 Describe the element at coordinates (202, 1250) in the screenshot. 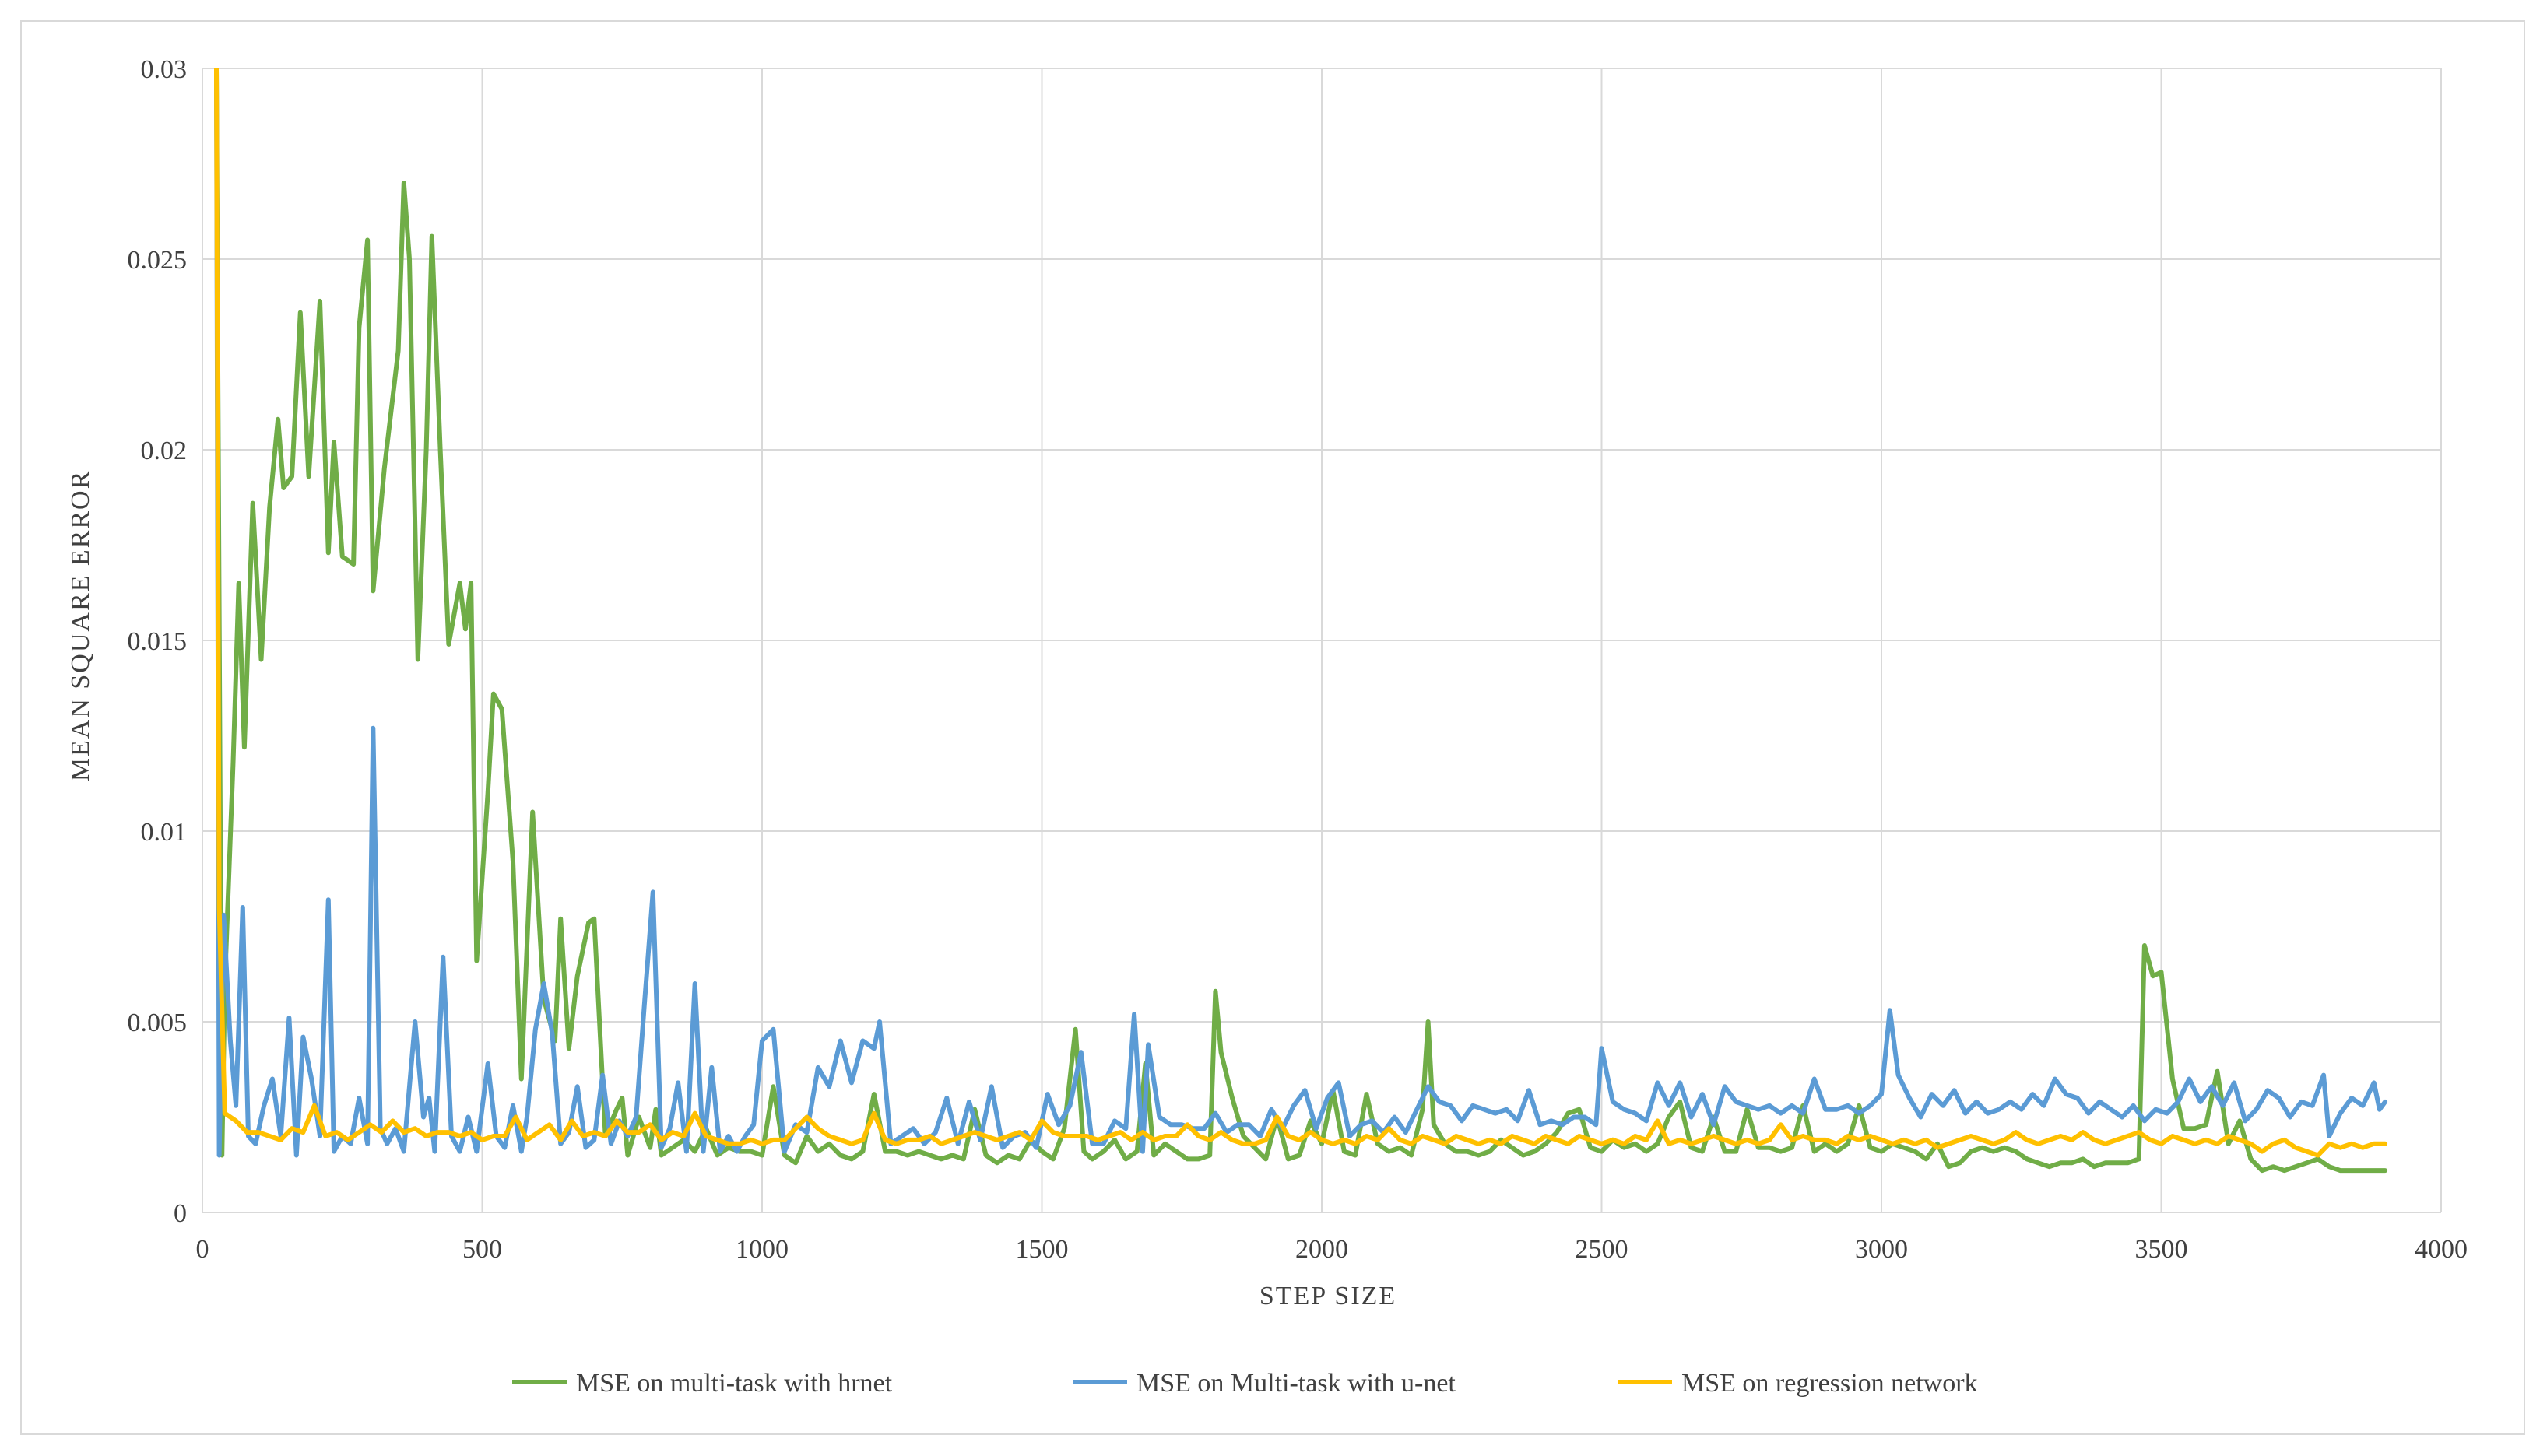

I see `x-tick-label: 0` at that location.